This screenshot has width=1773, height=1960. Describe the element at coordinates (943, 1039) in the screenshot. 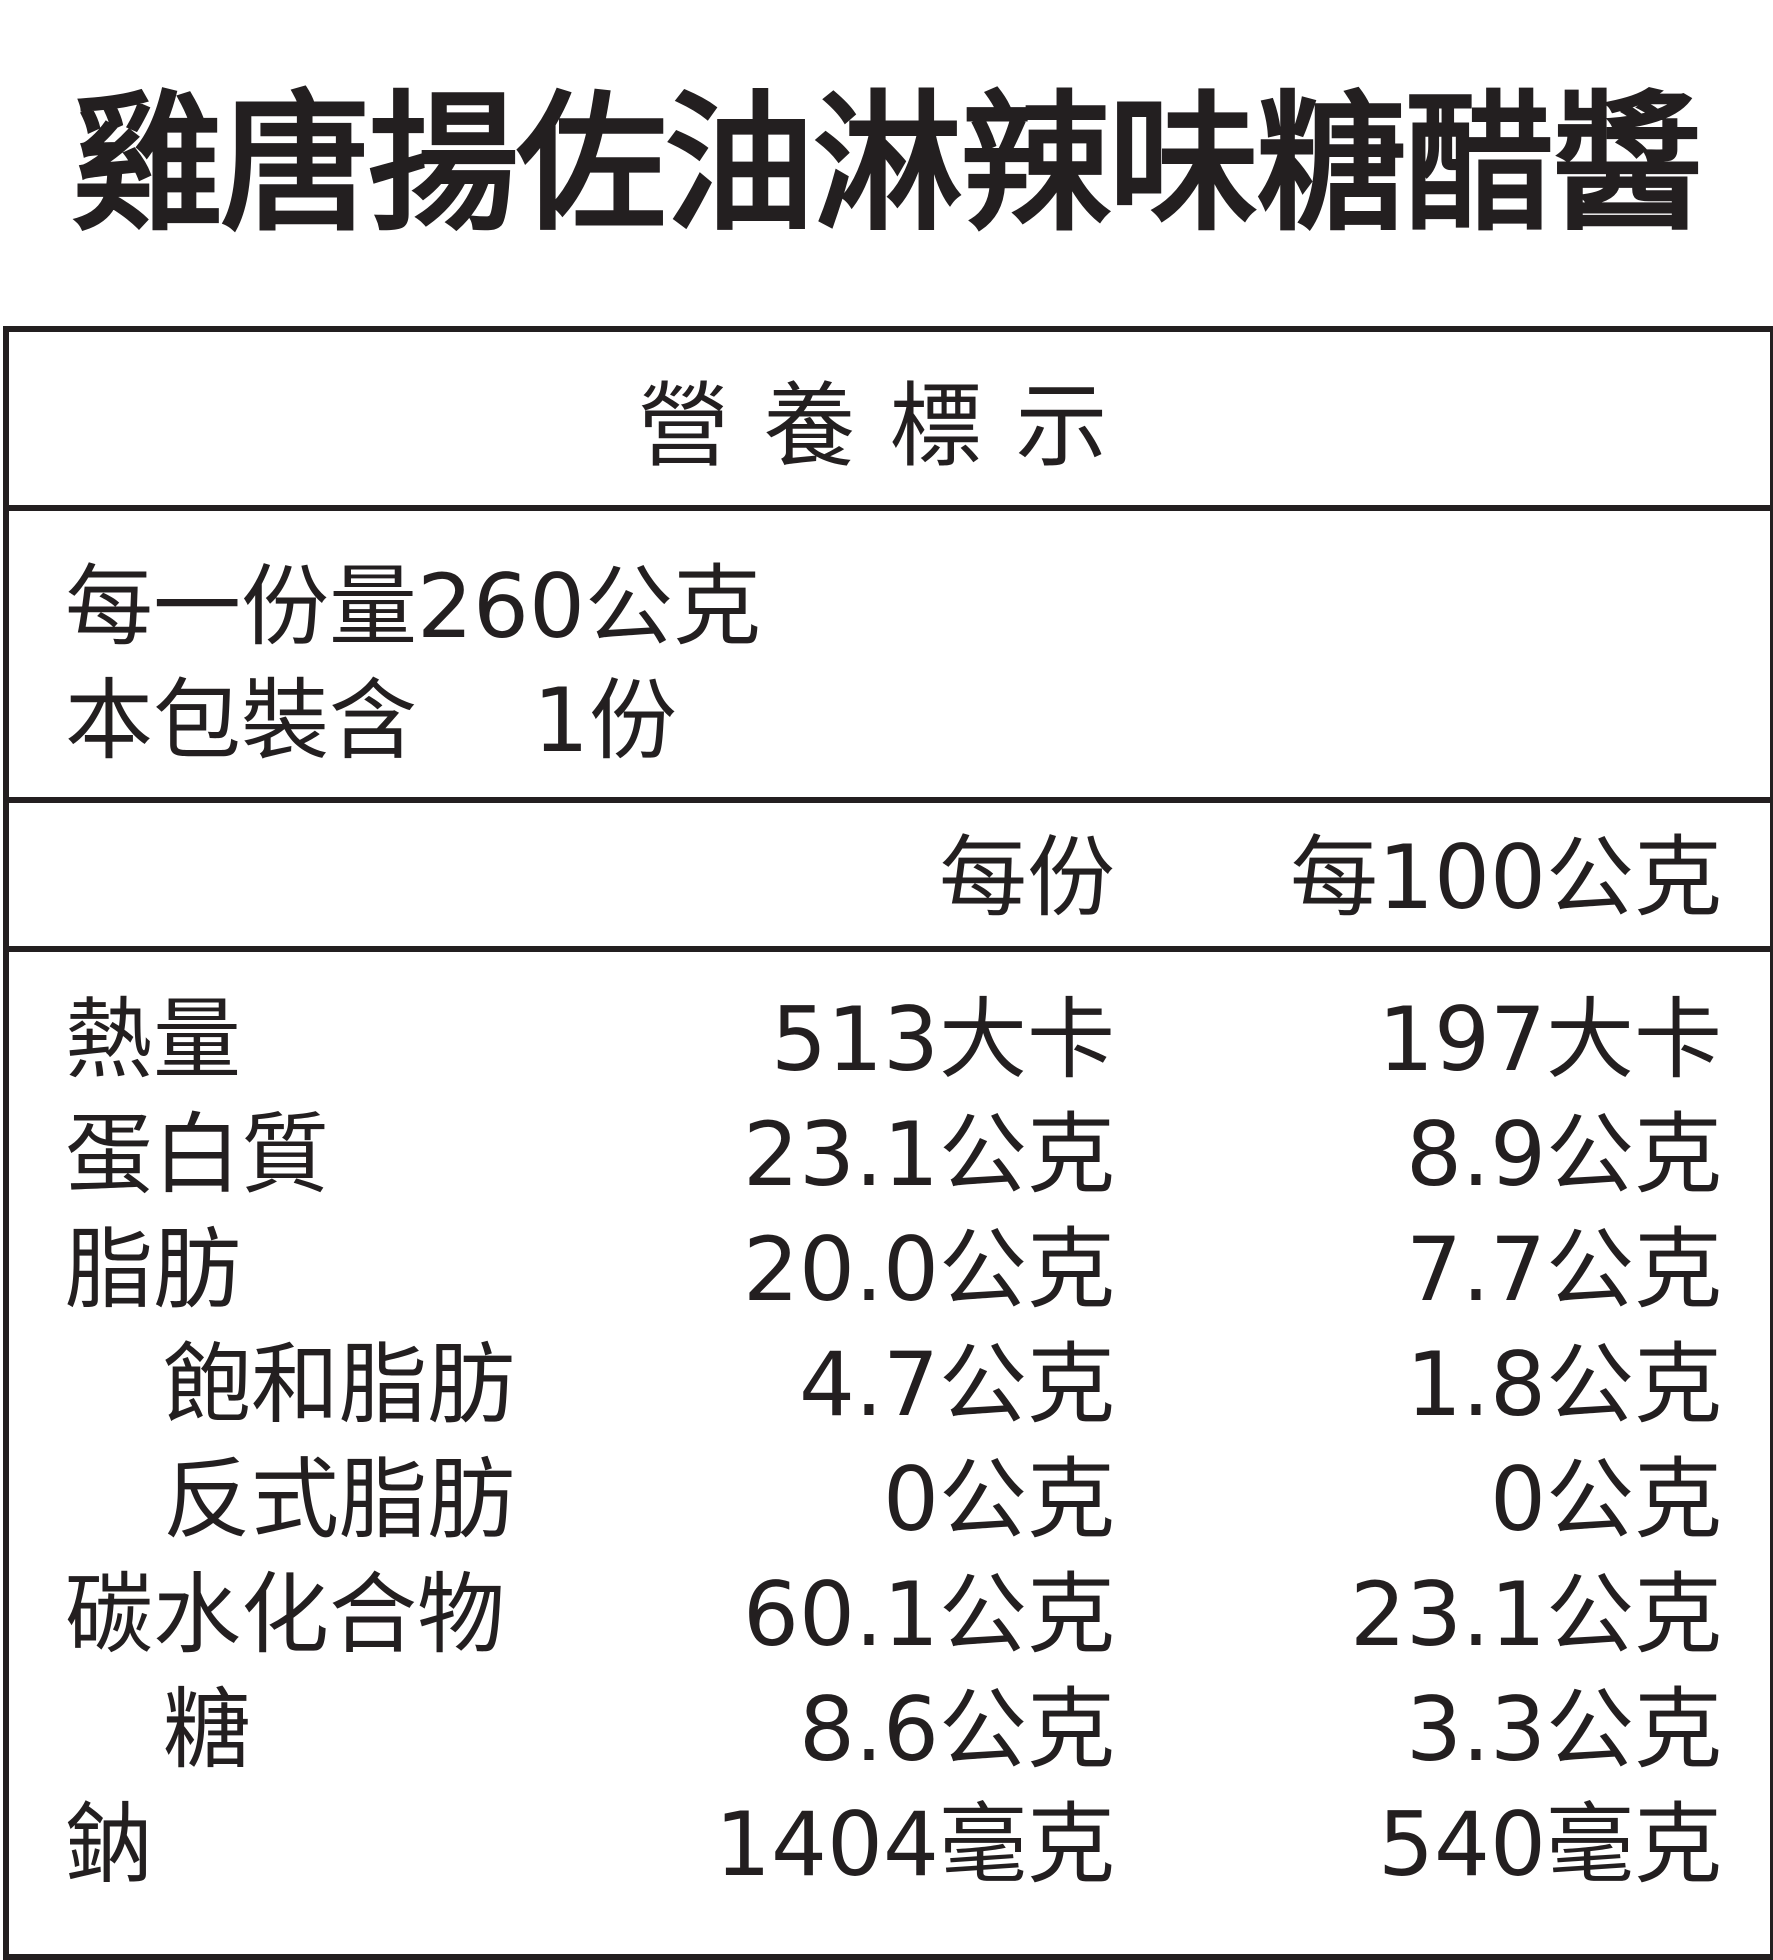

I see `per-serving-value: 513大卡` at that location.